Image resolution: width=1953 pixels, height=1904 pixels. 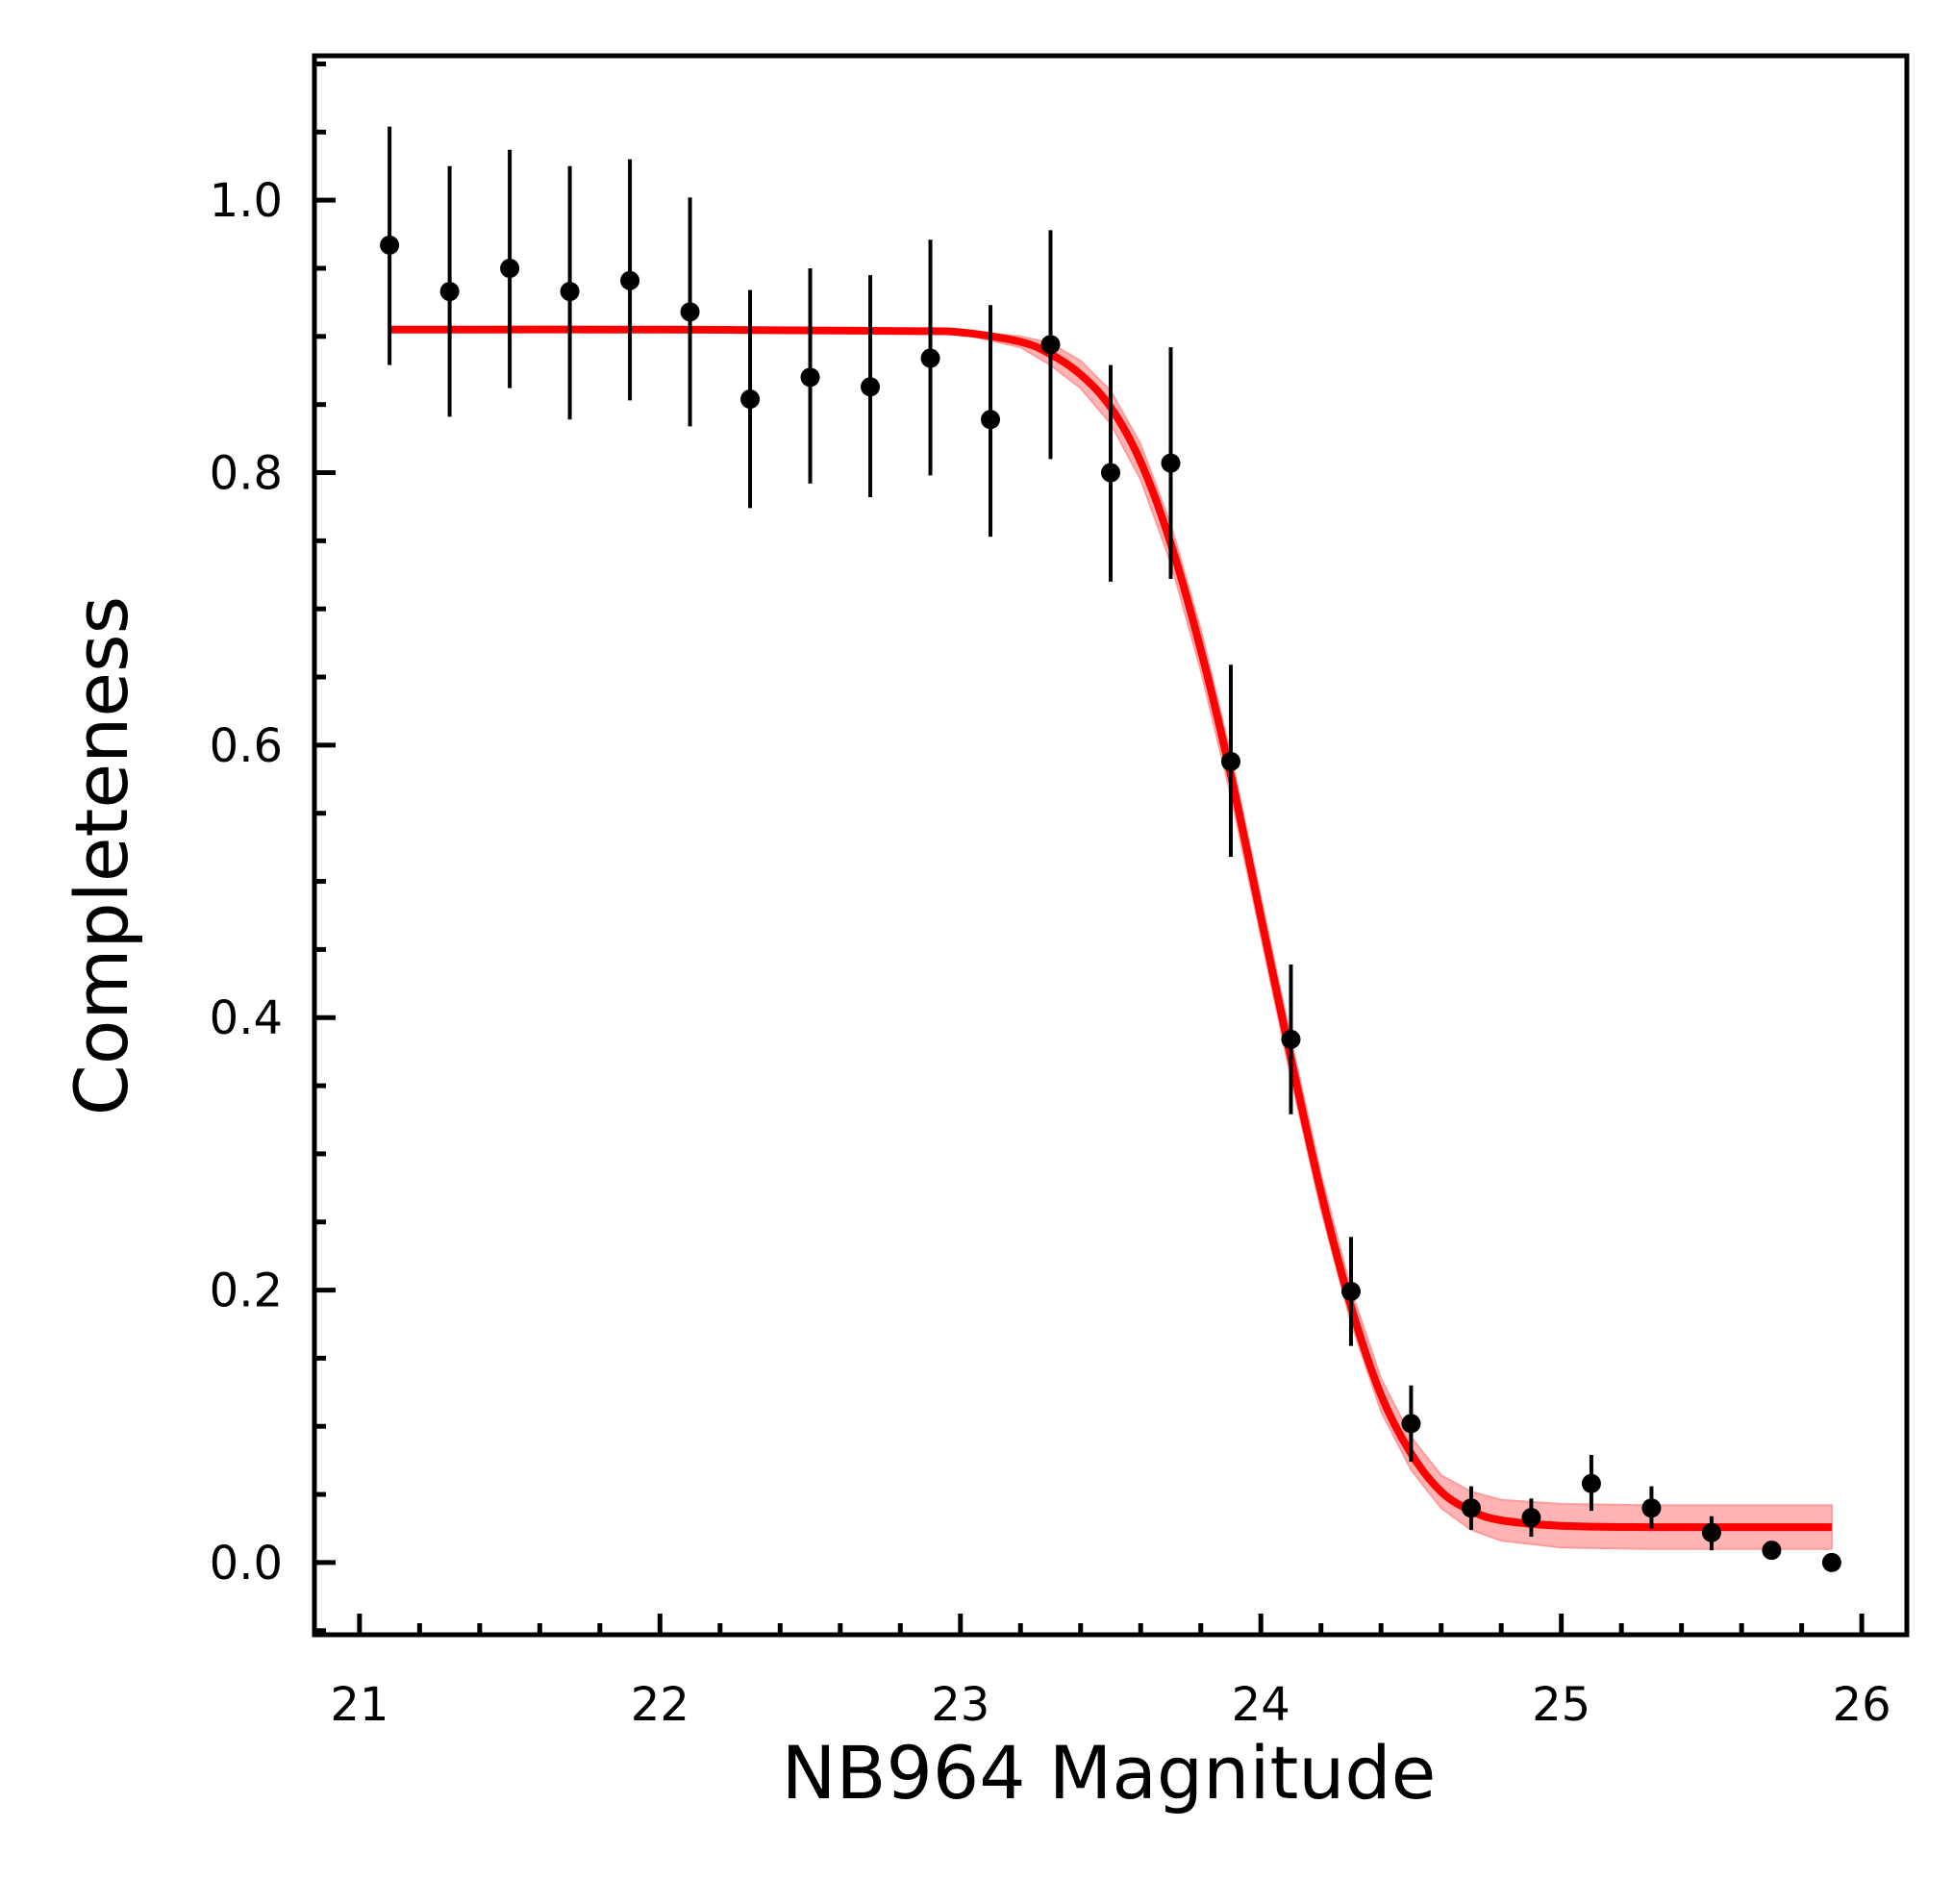 What do you see at coordinates (101, 856) in the screenshot?
I see `y-axis-label: Completeness` at bounding box center [101, 856].